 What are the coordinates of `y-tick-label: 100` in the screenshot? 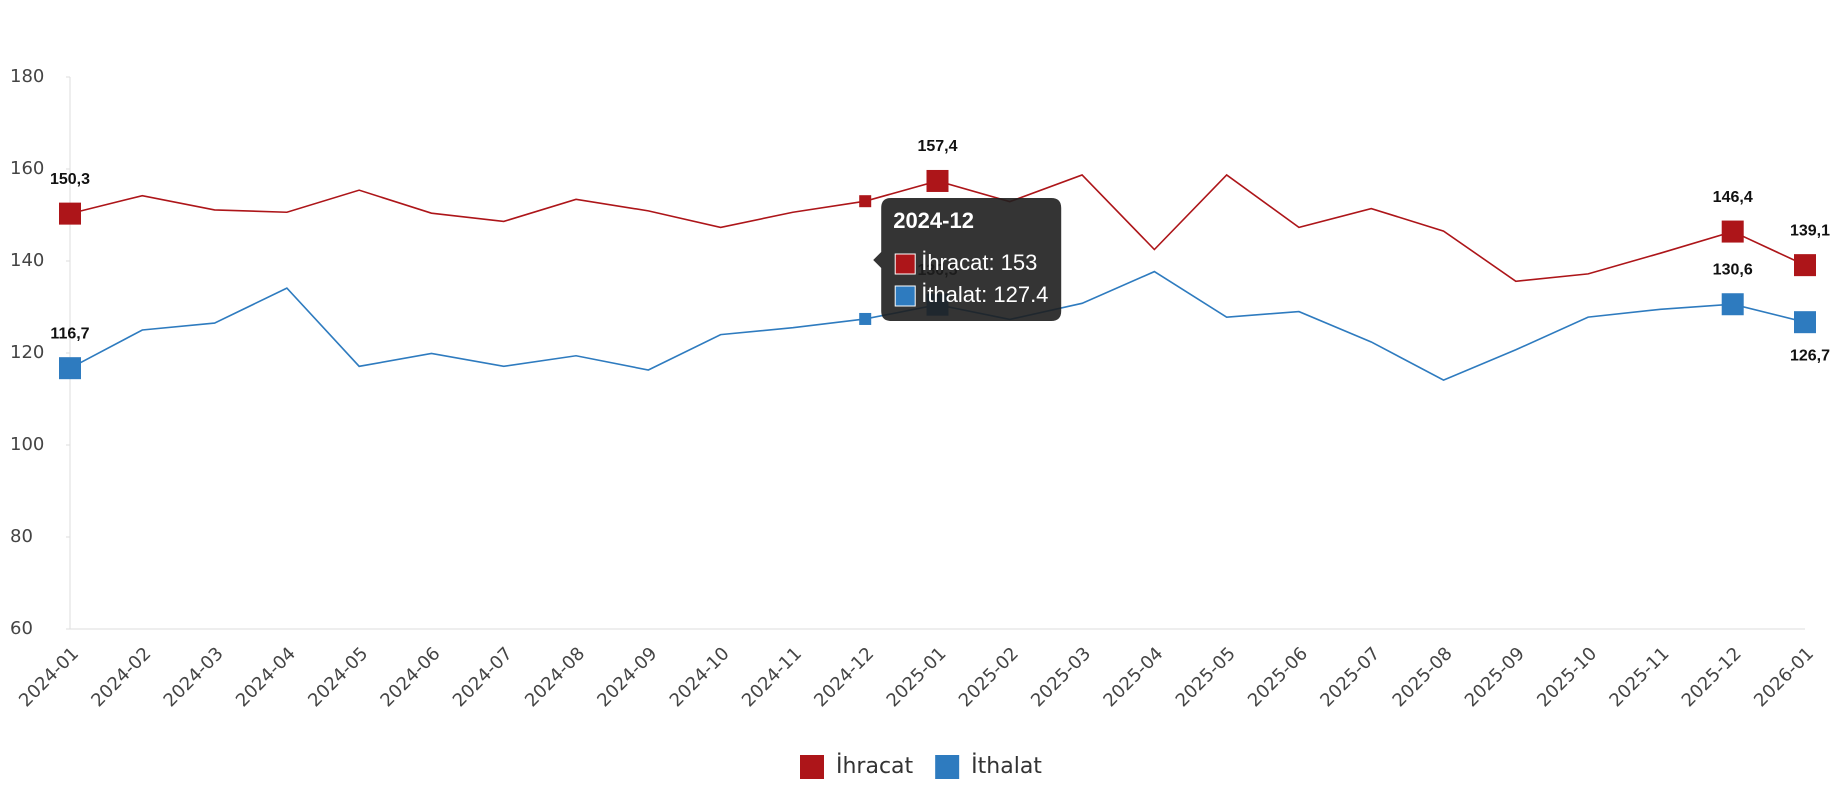 It's located at (27, 444).